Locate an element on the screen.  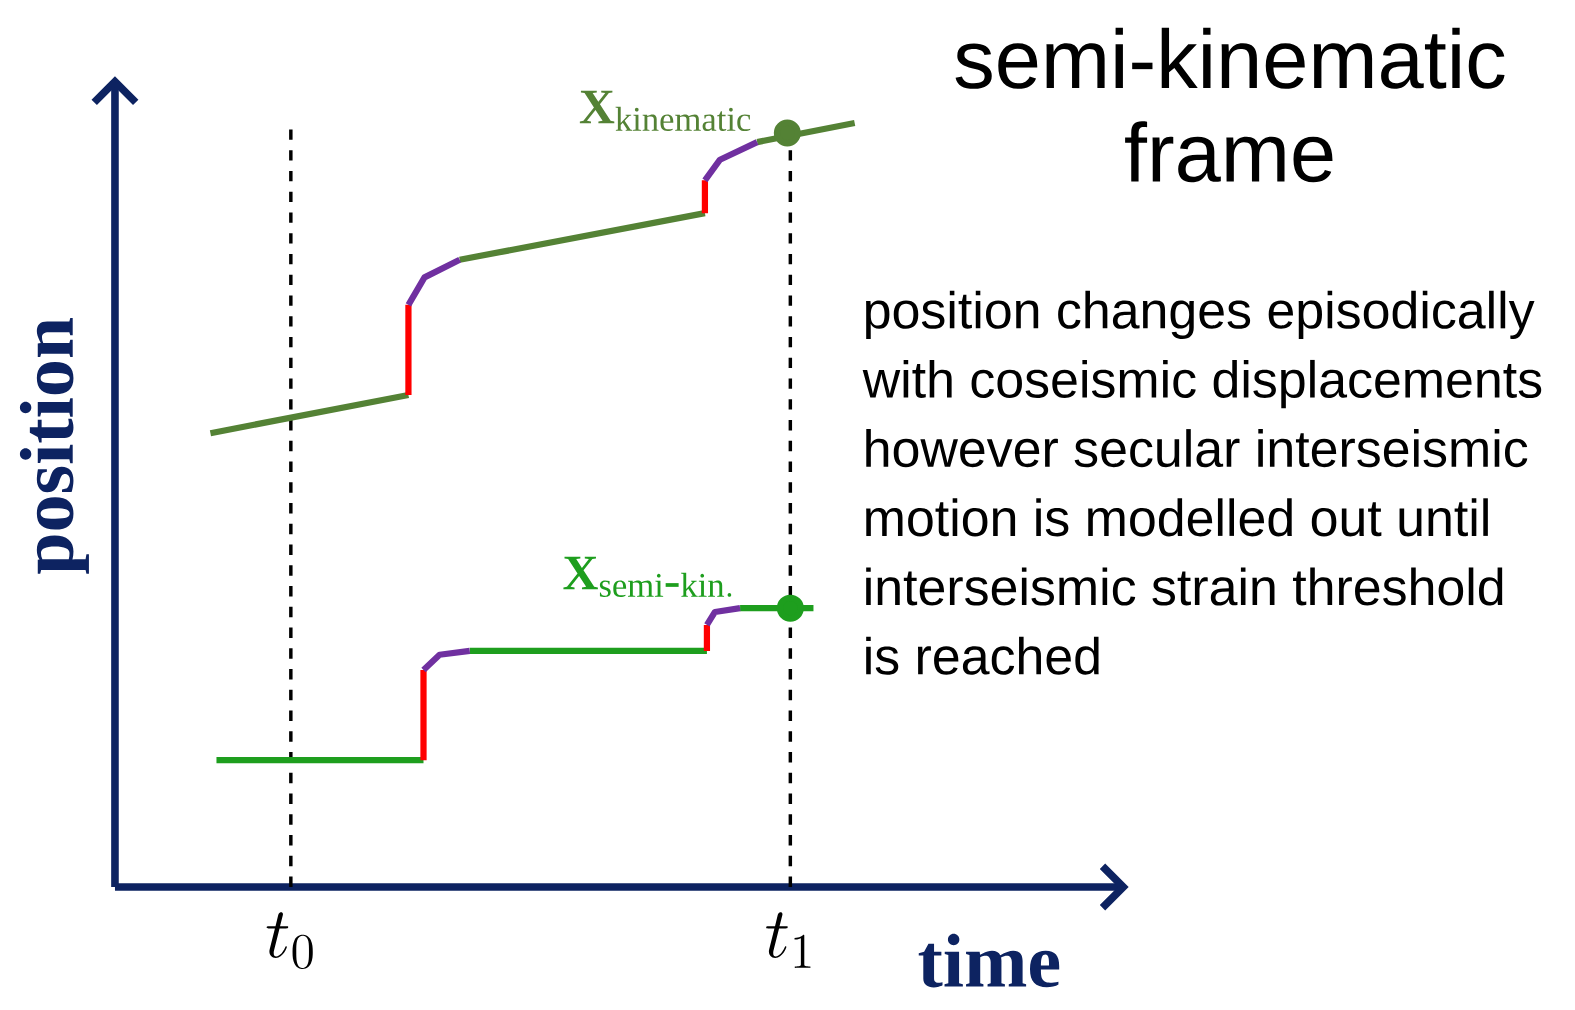
x-tick-label: $t_{1}$ is located at coordinates (788, 940).